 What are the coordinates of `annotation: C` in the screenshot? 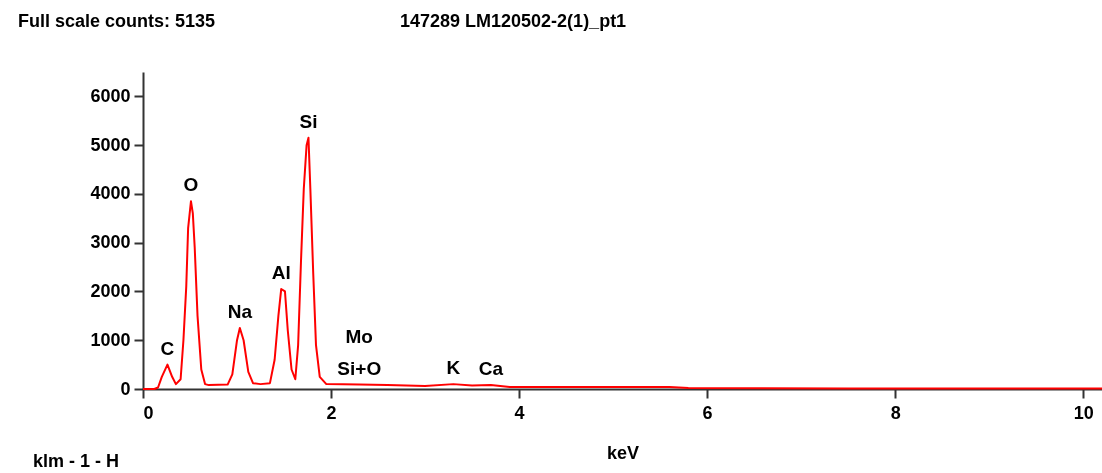 It's located at (167, 348).